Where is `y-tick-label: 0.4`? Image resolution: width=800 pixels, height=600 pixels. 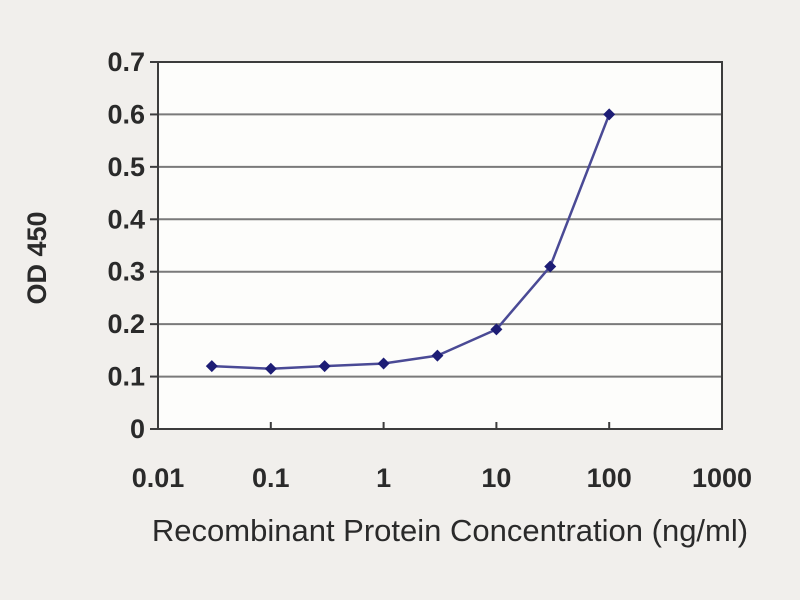
y-tick-label: 0.4 is located at coordinates (126, 219).